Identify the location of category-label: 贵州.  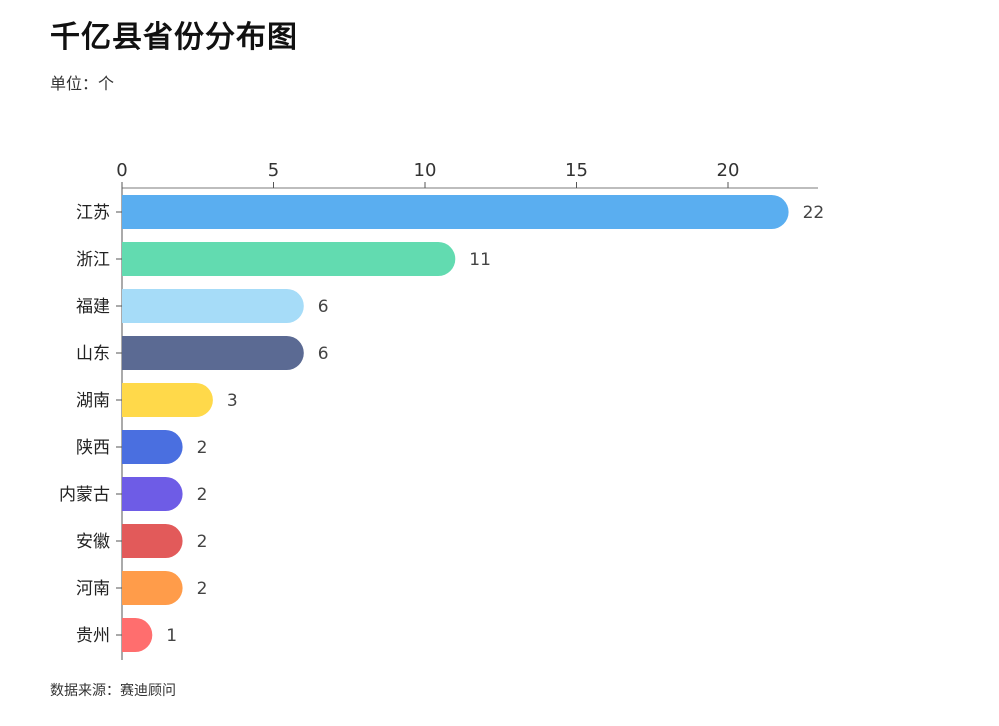
(93, 636).